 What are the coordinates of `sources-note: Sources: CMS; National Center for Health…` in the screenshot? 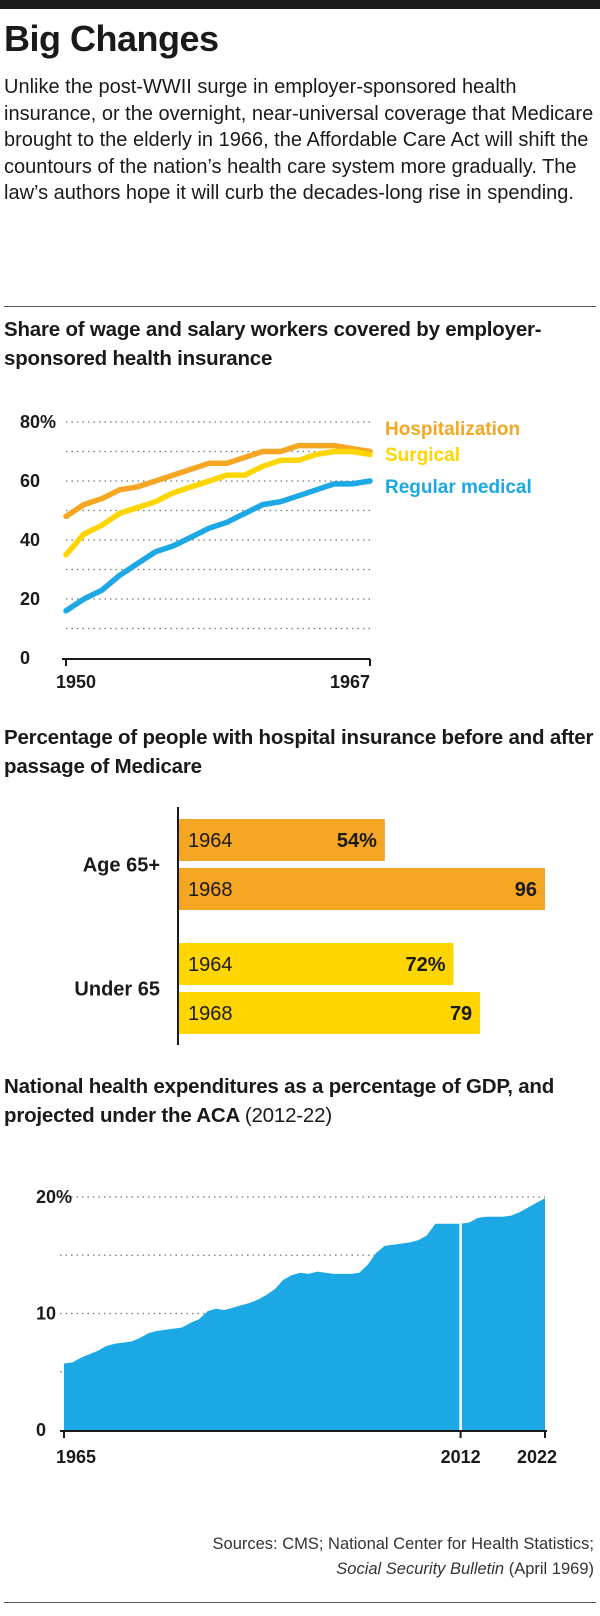 It's located at (314, 1557).